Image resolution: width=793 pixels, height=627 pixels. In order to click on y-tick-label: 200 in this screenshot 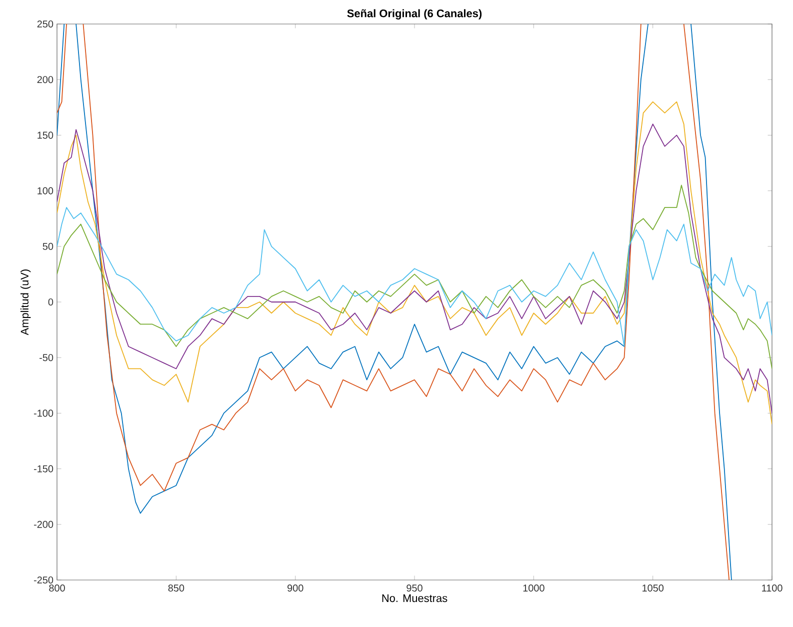, I will do `click(45, 80)`.